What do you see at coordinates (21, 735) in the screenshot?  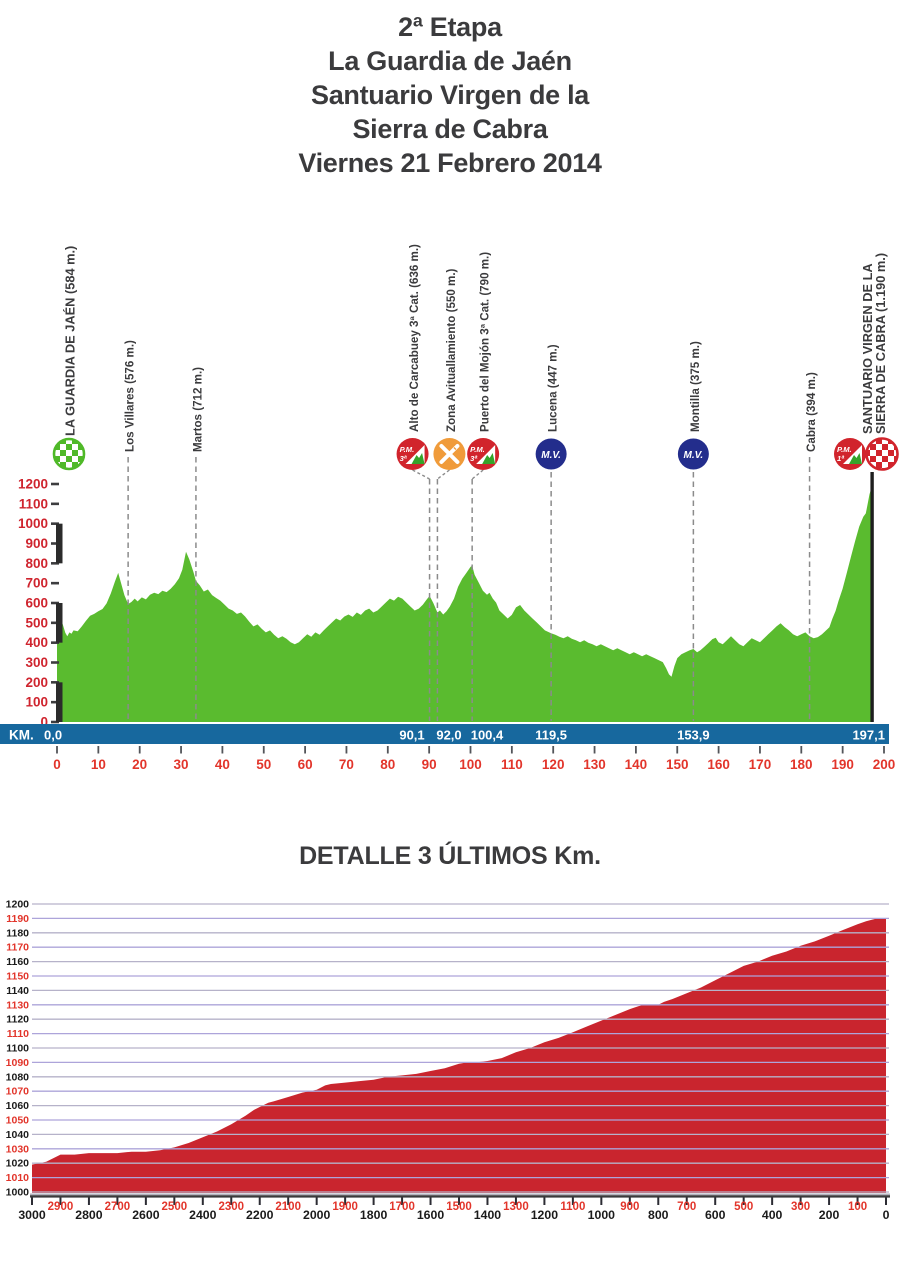 I see `km-bar-axis-label: KM.` at bounding box center [21, 735].